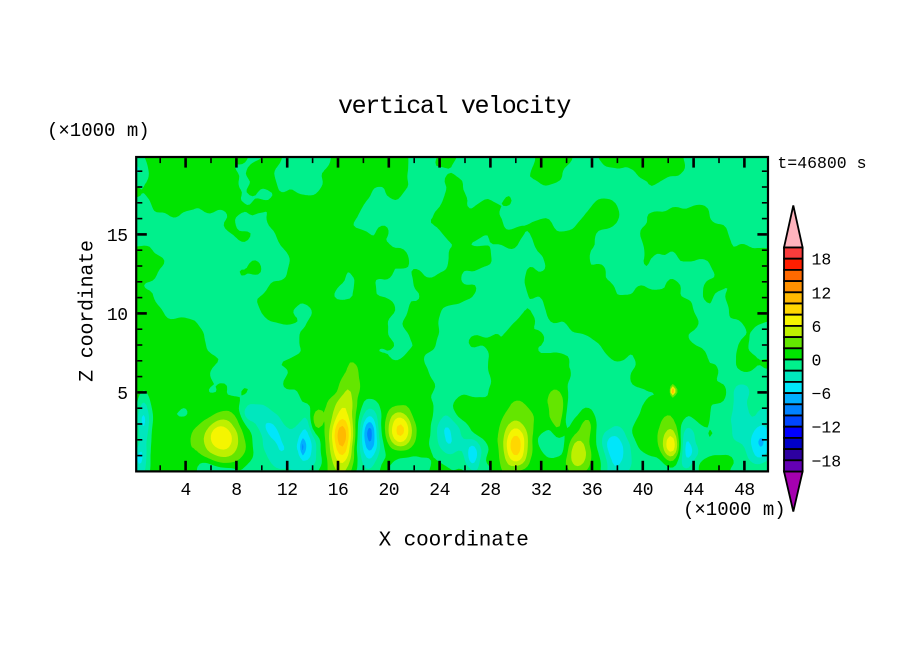 The width and height of the screenshot is (904, 659). I want to click on svg-text: 4, so click(185, 491).